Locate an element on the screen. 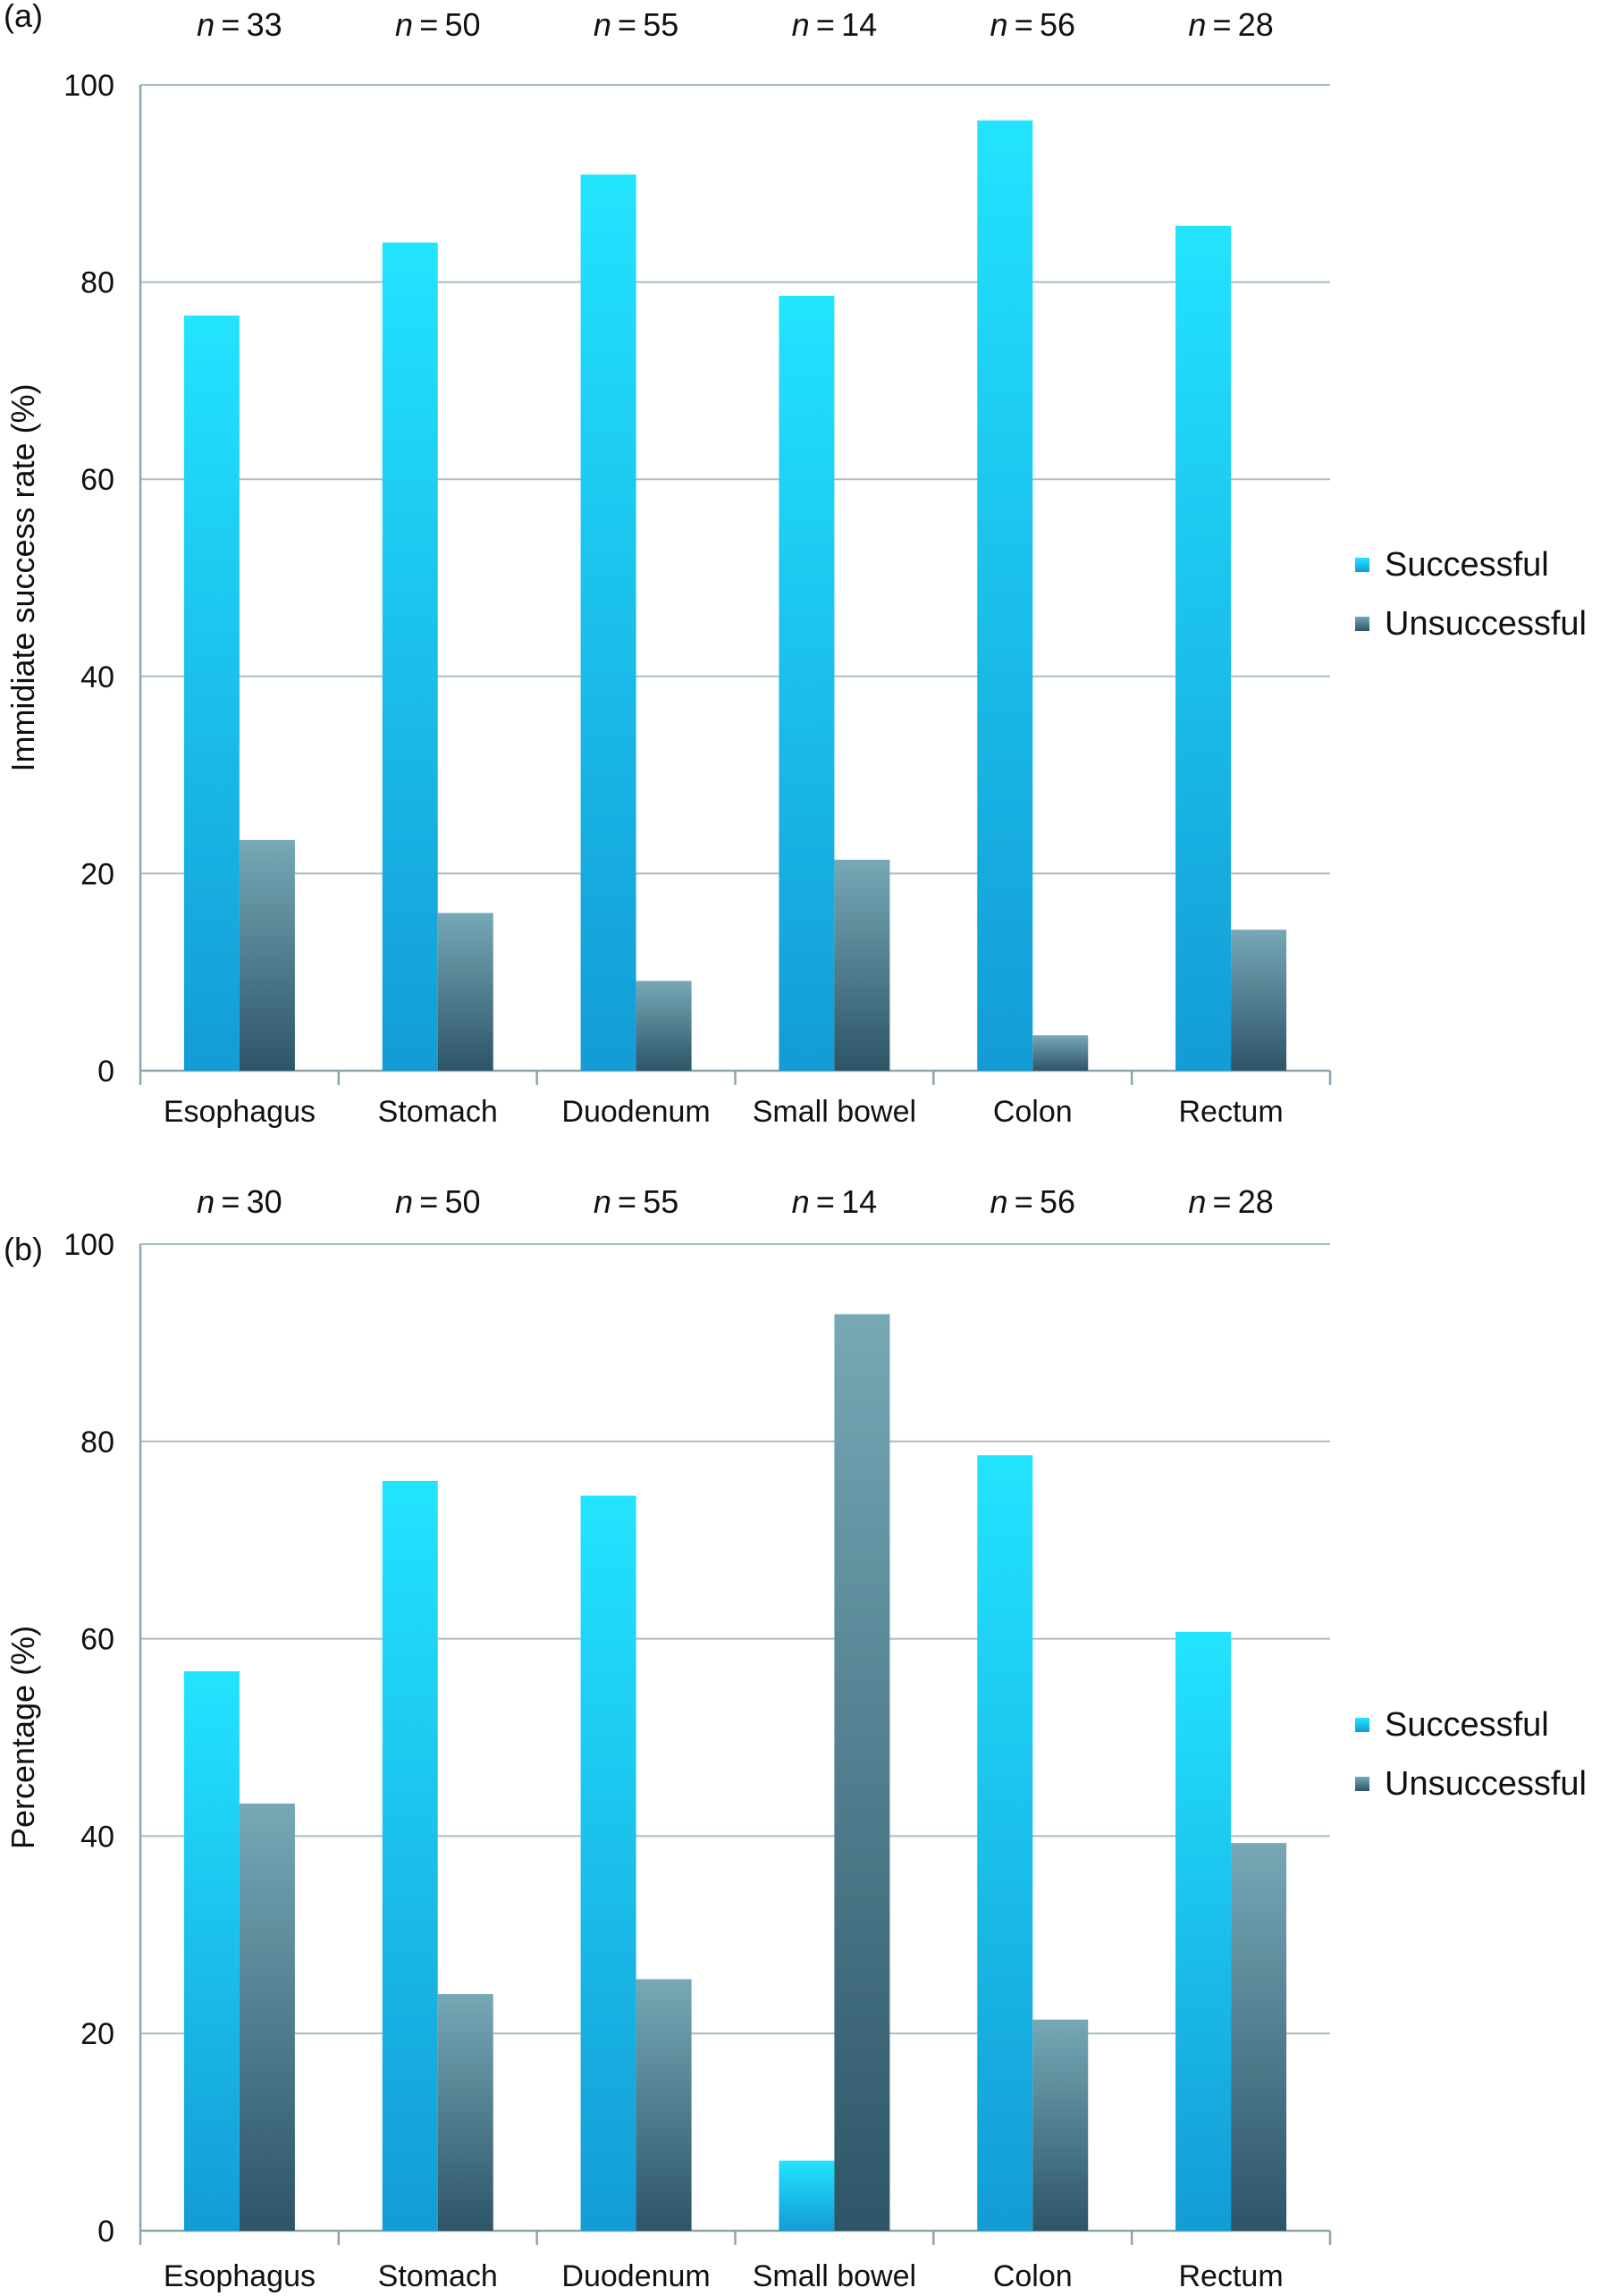 This screenshot has height=2296, width=1609. n-value: 55 is located at coordinates (660, 1201).